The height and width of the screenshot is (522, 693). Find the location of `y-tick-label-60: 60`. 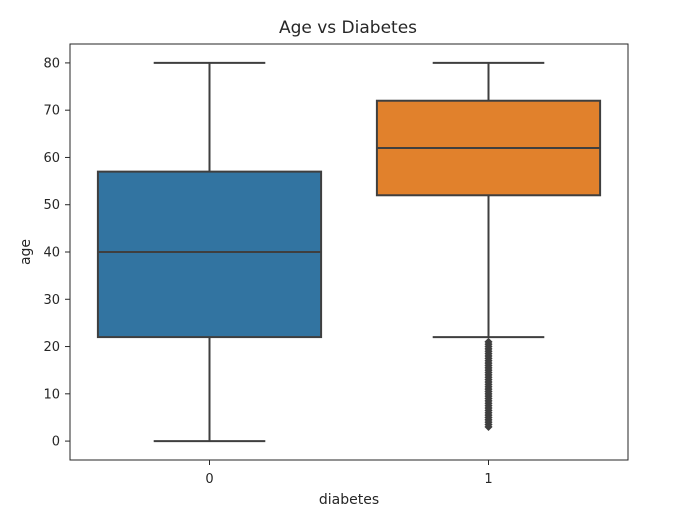

y-tick-label-60: 60 is located at coordinates (51, 158).